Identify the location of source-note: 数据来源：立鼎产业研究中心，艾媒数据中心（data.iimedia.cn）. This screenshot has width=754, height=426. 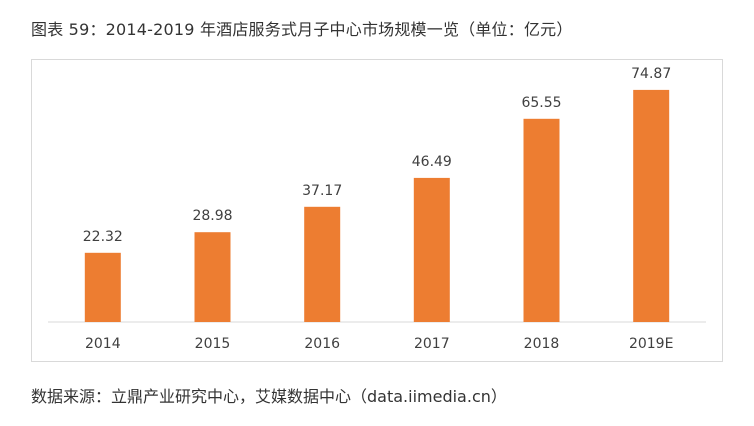
(269, 396).